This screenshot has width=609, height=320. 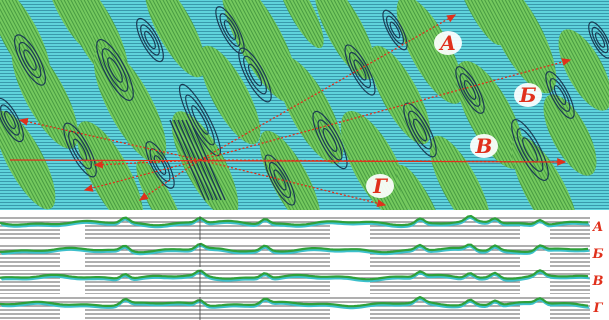 I want to click on profile-strip: Б, so click(x=304, y=254).